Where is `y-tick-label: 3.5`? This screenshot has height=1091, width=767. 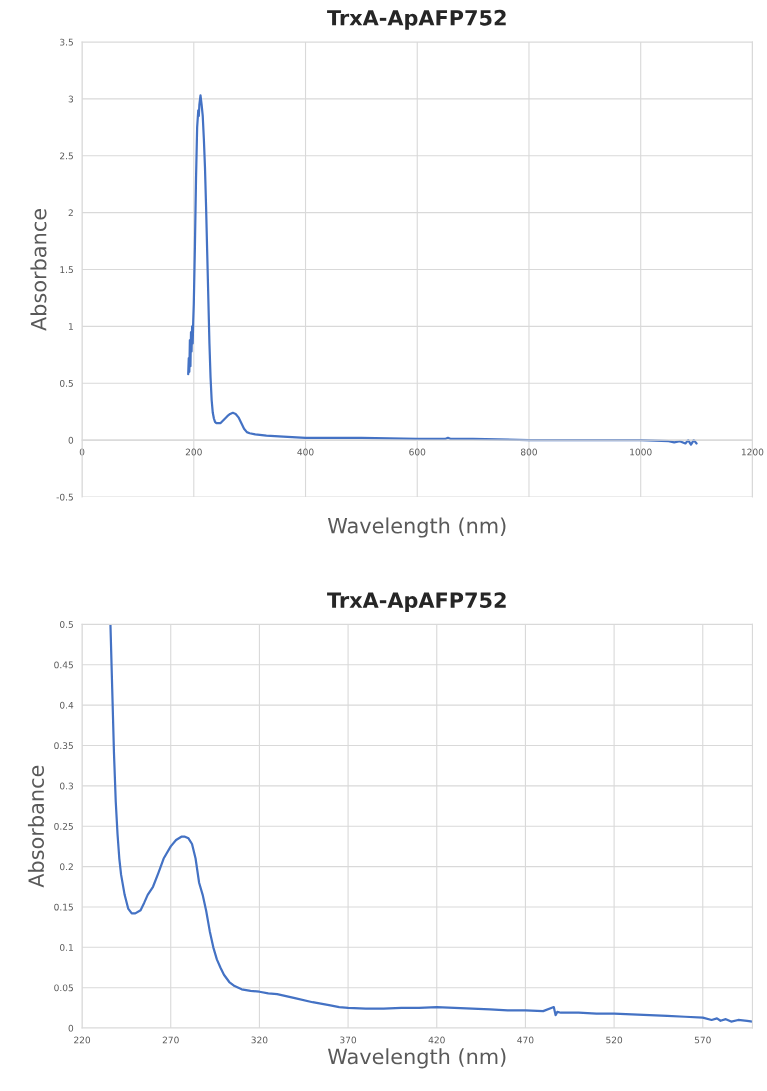 y-tick-label: 3.5 is located at coordinates (66, 42).